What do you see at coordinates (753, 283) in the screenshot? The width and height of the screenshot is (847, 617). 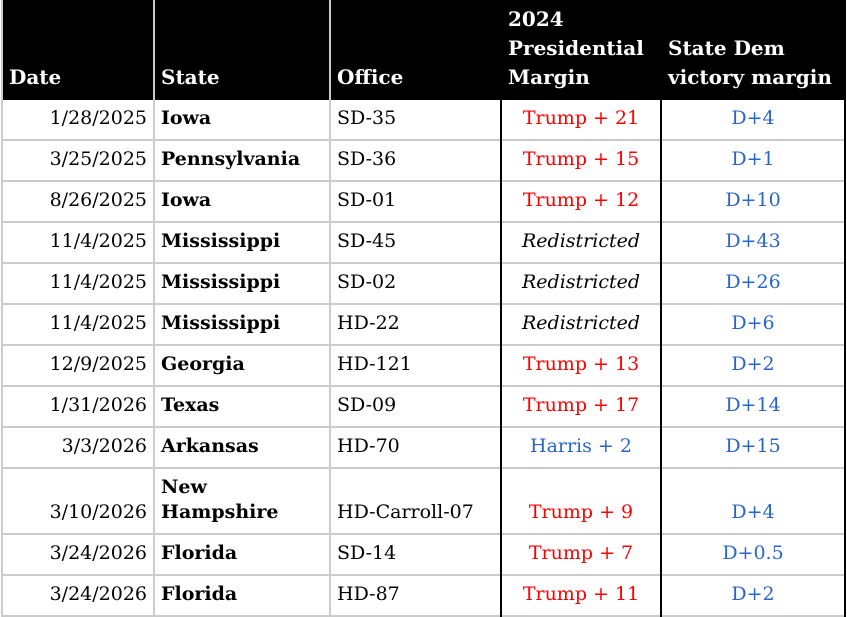 I see `cell-dem: D+26` at bounding box center [753, 283].